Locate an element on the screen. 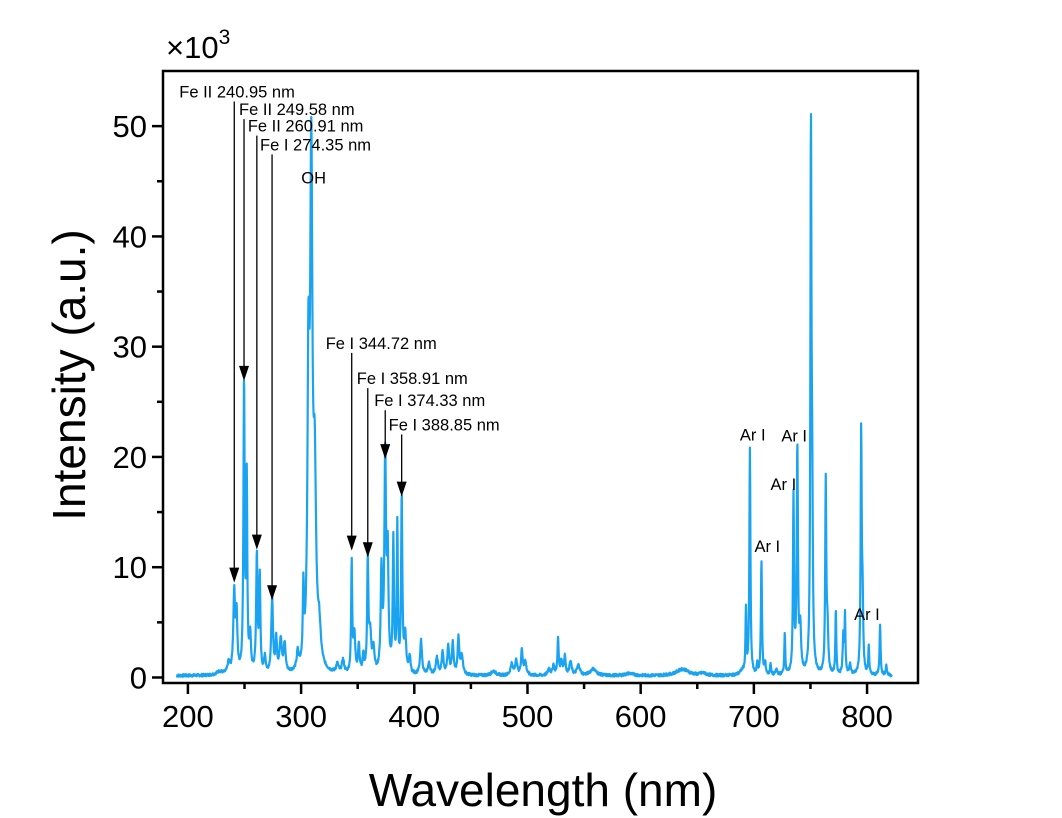  x-tick-label: 600 is located at coordinates (641, 716).